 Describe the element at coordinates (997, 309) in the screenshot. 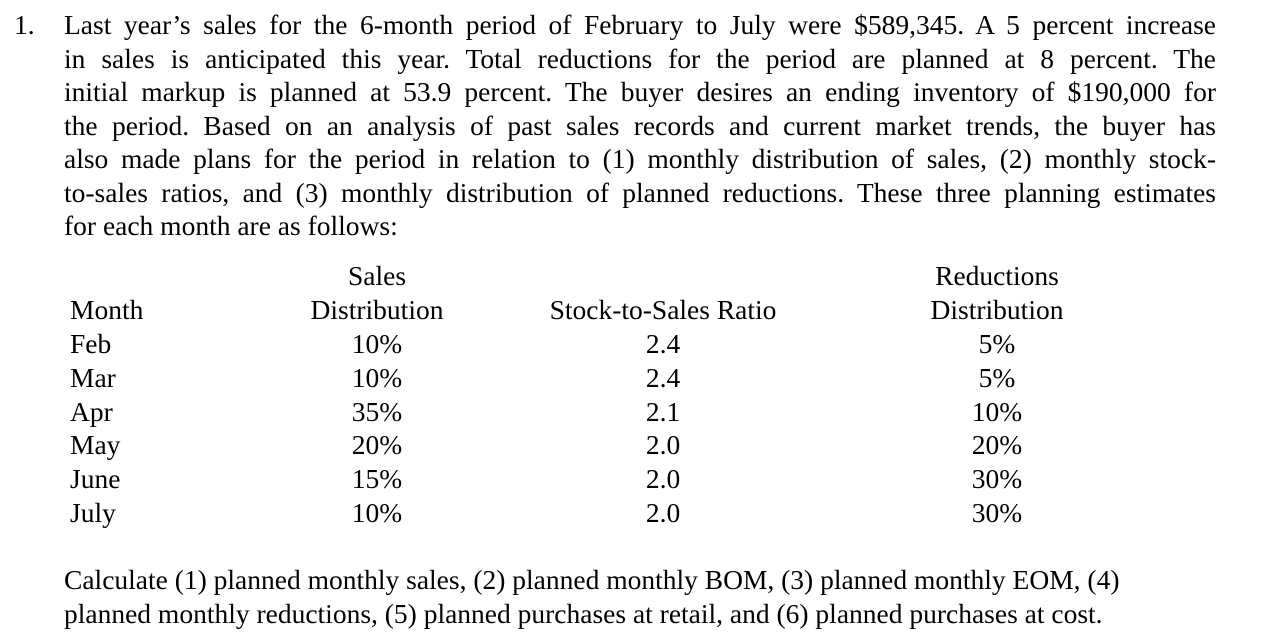

I see `header-reductions-line2: Distribution` at that location.